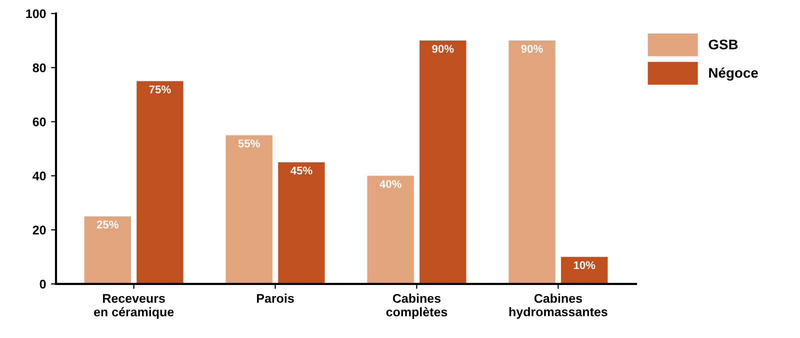 This screenshot has height=338, width=800. I want to click on data-label: 45%, so click(301, 170).